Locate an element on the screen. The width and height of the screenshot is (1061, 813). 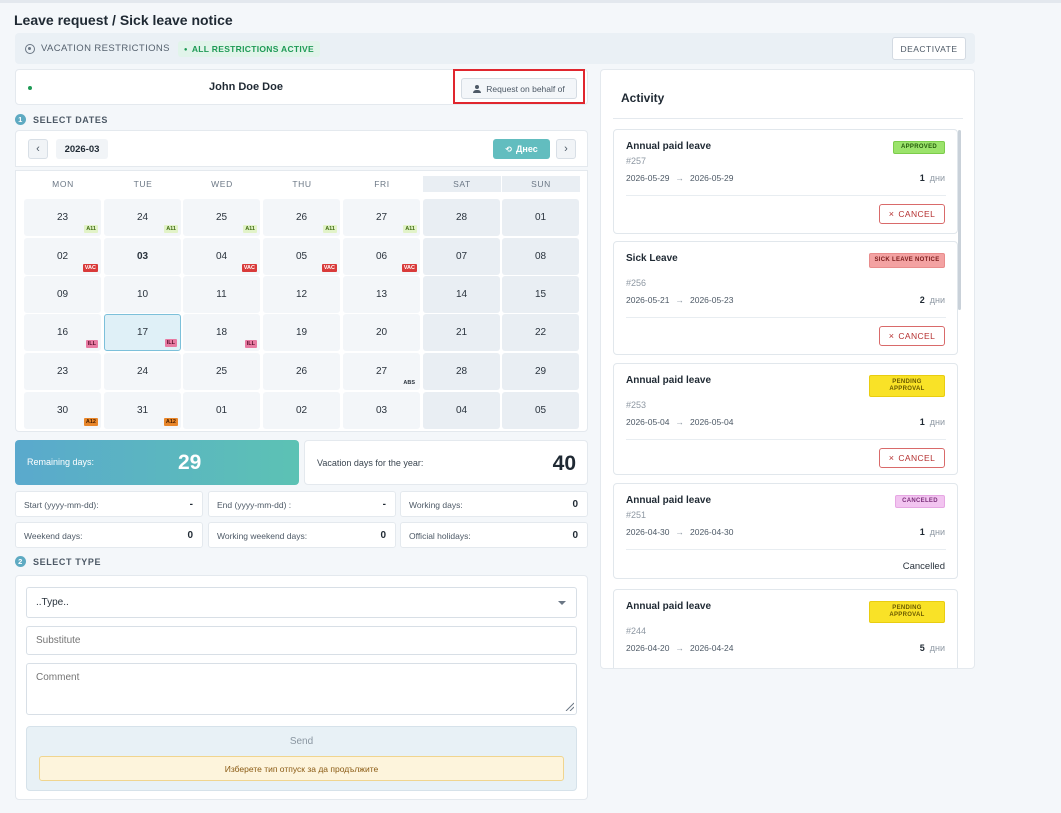
warning-message: Изберете тип отпуск за да продължите is located at coordinates (301, 768).